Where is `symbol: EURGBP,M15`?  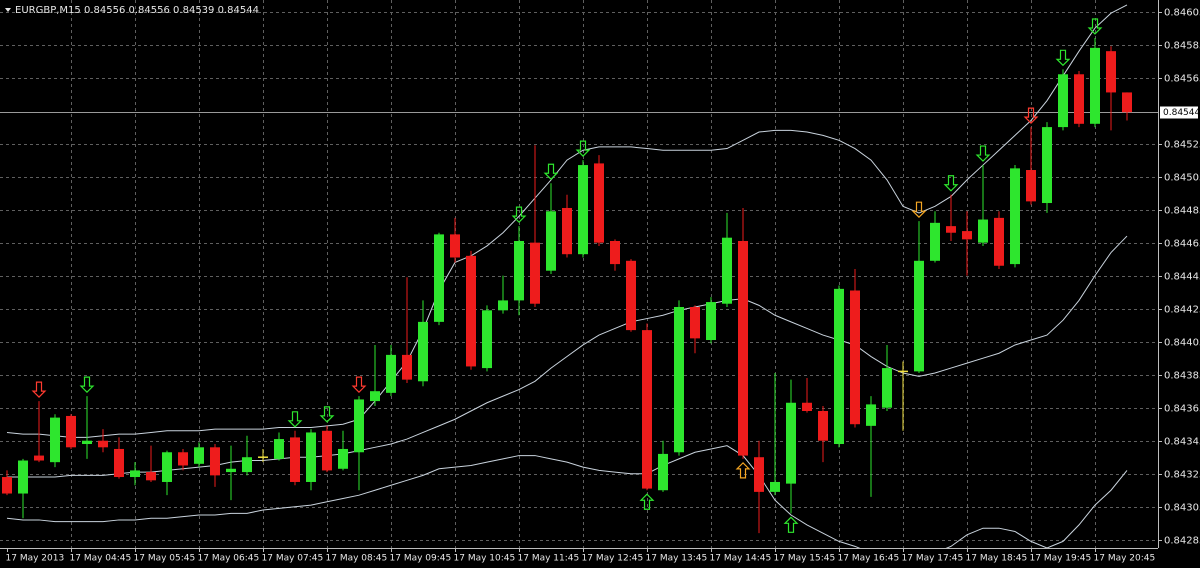 symbol: EURGBP,M15 is located at coordinates (48, 10).